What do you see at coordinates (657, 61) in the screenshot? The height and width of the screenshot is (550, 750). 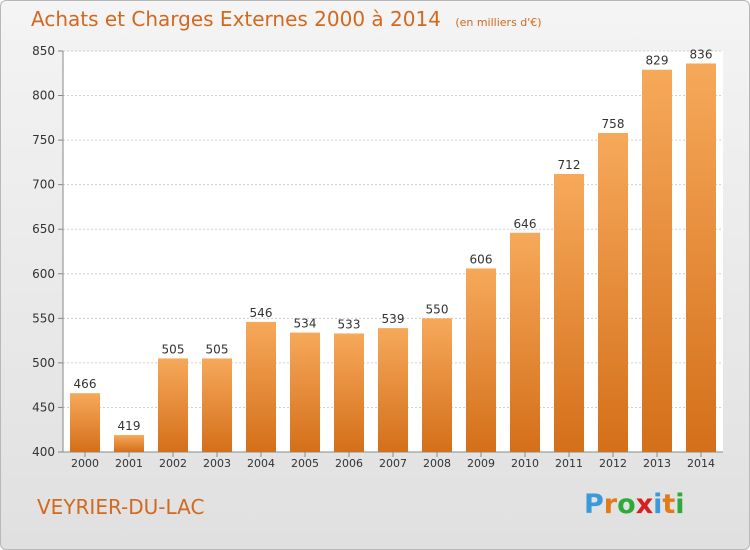 I see `bar-value-label: 829` at bounding box center [657, 61].